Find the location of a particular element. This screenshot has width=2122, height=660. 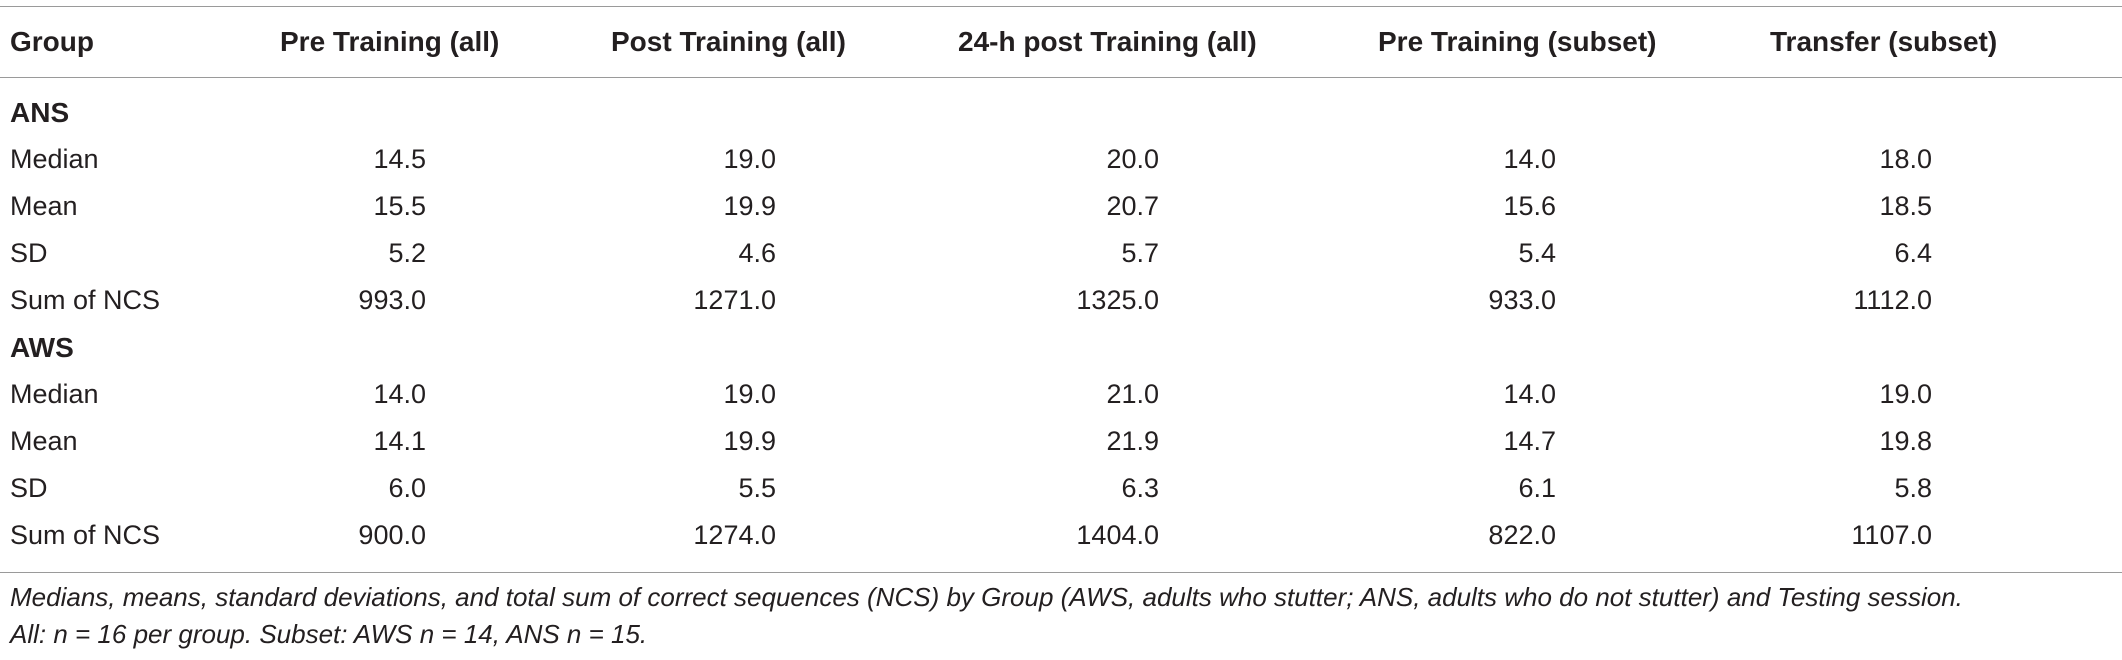

table-cell: 6.3 is located at coordinates (1140, 488).